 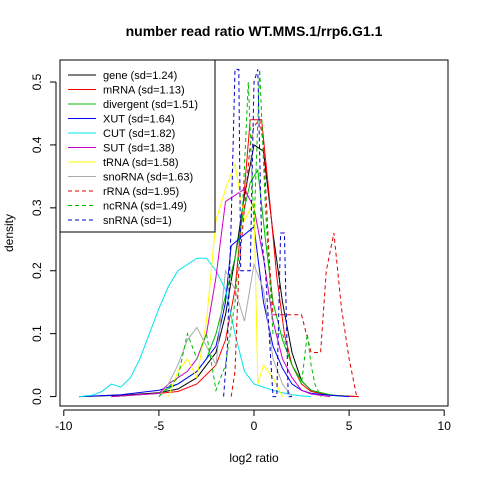 What do you see at coordinates (37, 207) in the screenshot?
I see `y-tick-label: 0.3` at bounding box center [37, 207].